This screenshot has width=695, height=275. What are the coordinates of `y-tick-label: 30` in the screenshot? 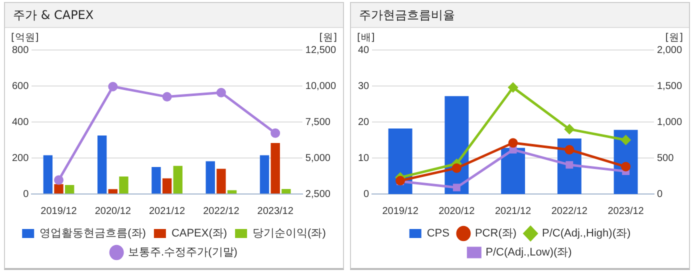 It's located at (364, 86).